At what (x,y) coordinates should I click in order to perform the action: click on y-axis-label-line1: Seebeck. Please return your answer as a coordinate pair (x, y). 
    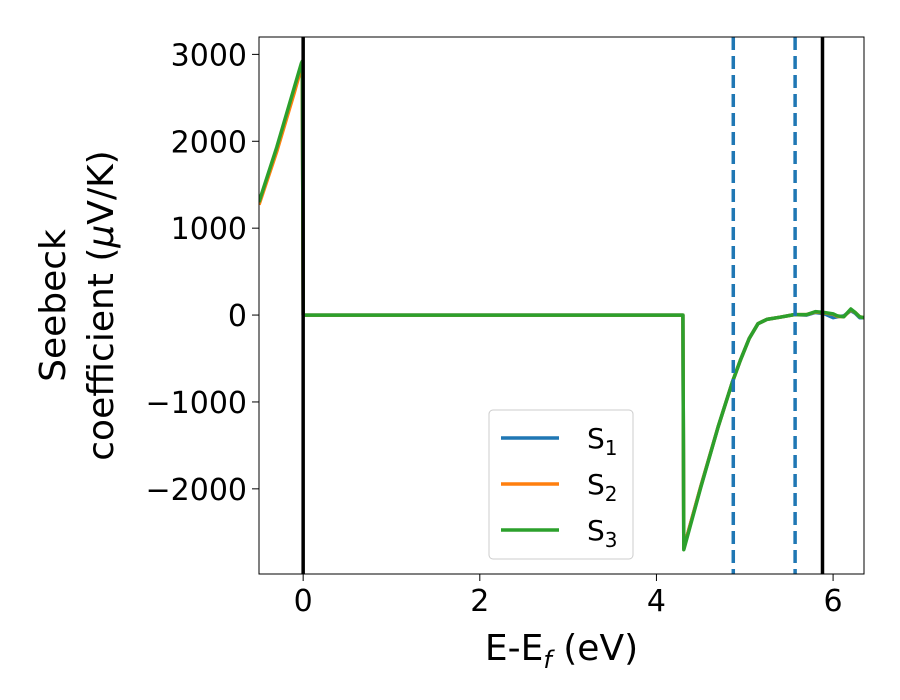
    Looking at the image, I should click on (53, 305).